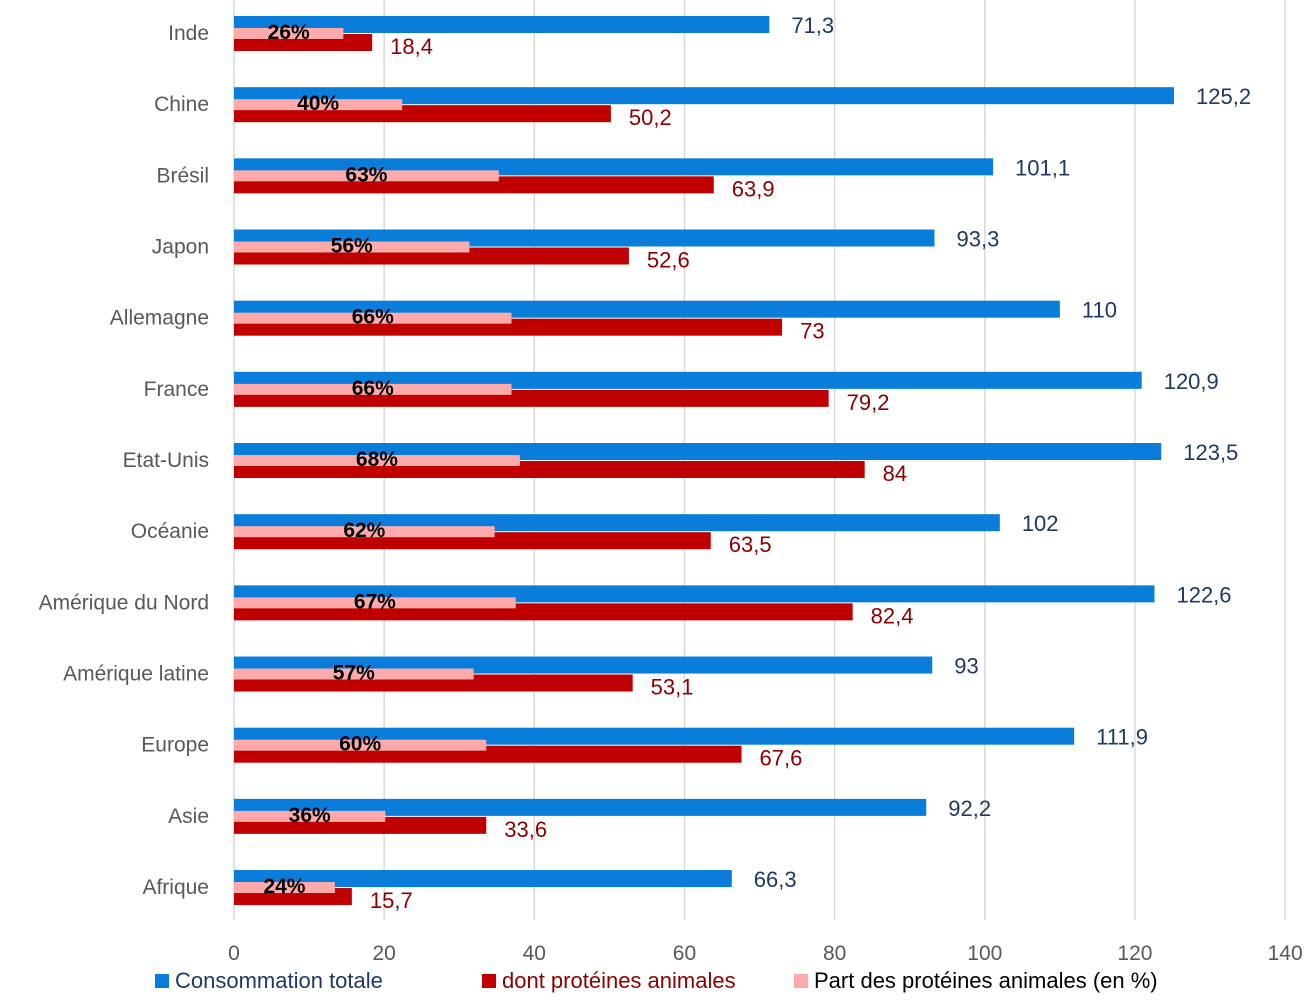  I want to click on legend-item-animal: dont protéines animales, so click(609, 981).